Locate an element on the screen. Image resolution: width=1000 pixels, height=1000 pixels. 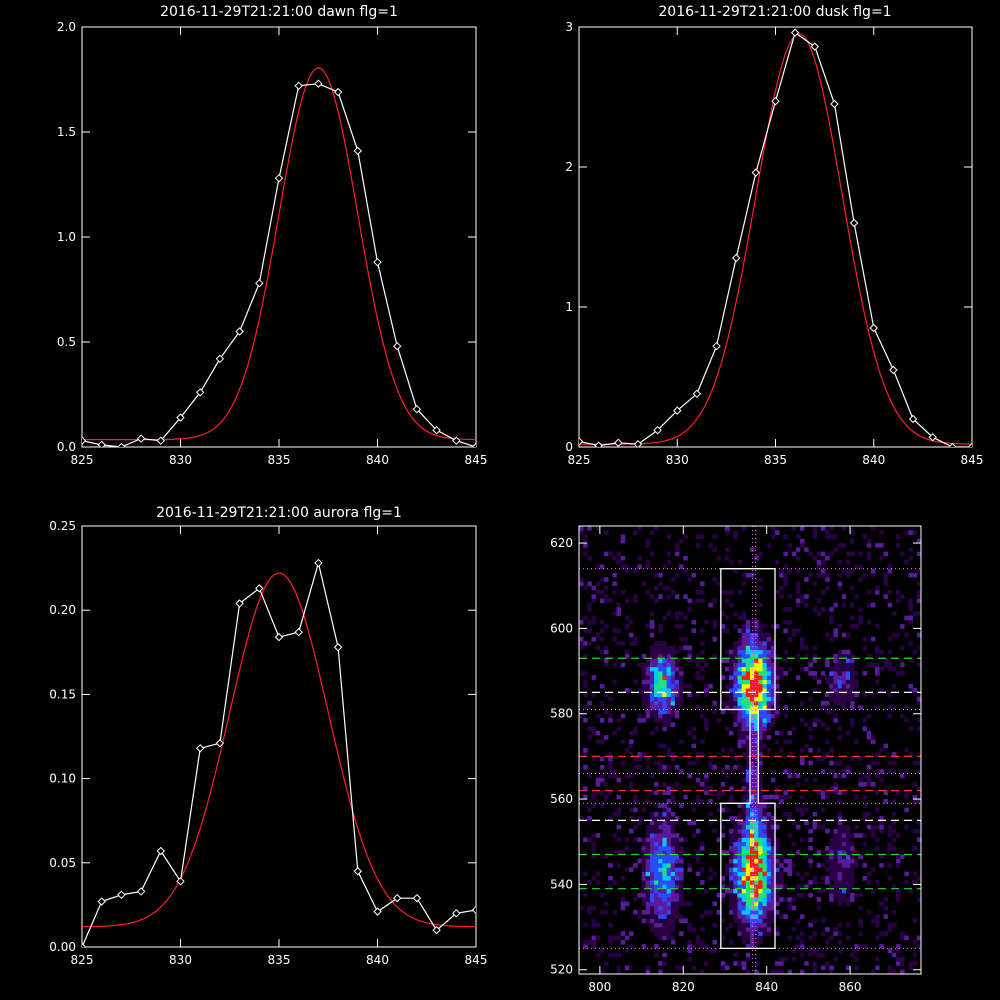
aurora-ytick-label: 0.15 is located at coordinates (62, 694).